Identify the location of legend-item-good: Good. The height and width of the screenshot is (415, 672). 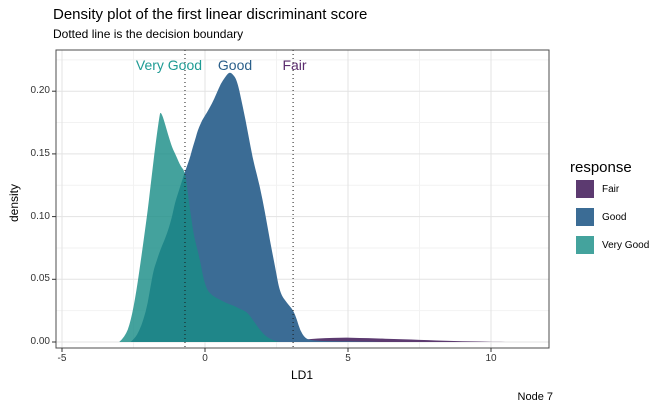
(601, 217).